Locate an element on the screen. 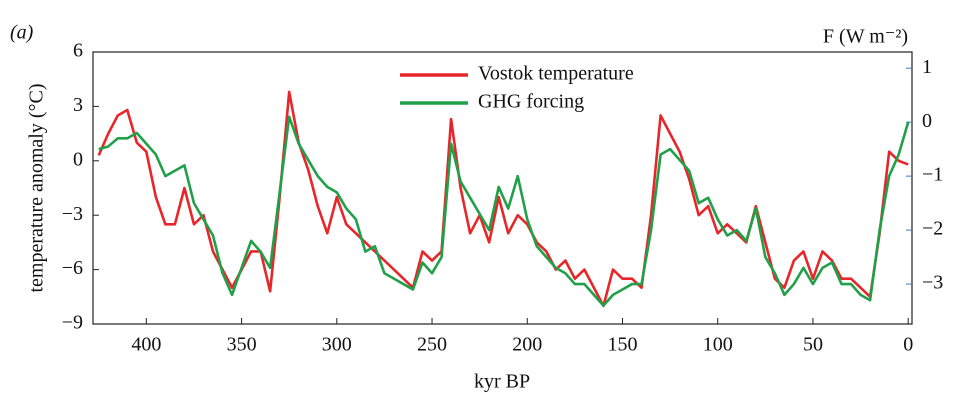 The width and height of the screenshot is (971, 419). panel-label: (a) is located at coordinates (22, 33).